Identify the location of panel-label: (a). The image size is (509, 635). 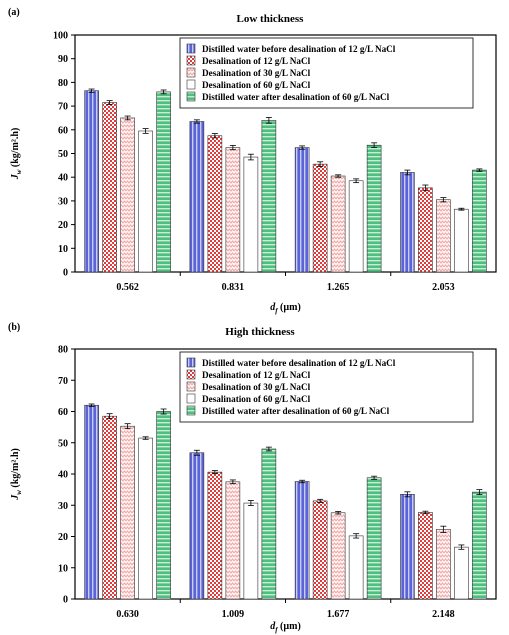
(14, 12).